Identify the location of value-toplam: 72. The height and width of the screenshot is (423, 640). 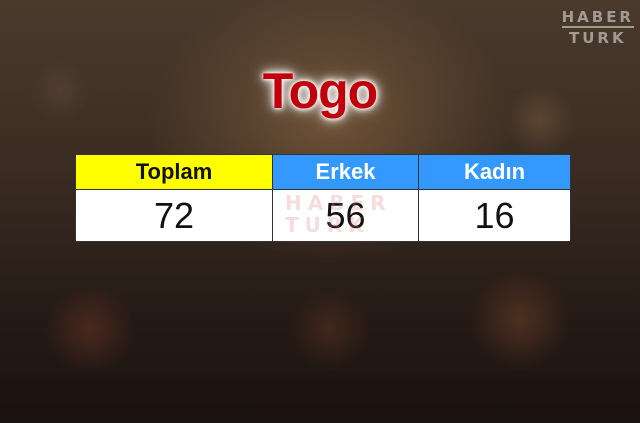
(174, 215).